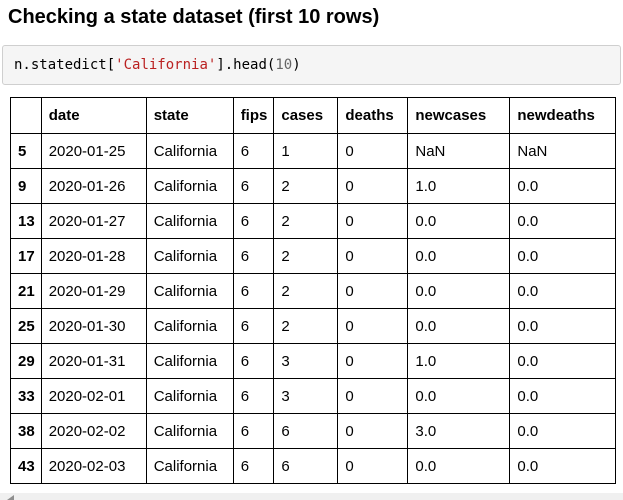 The width and height of the screenshot is (623, 500). Describe the element at coordinates (313, 256) in the screenshot. I see `table-row: 17 2020-01-28 California 6 2 0 0.0 0.0` at that location.